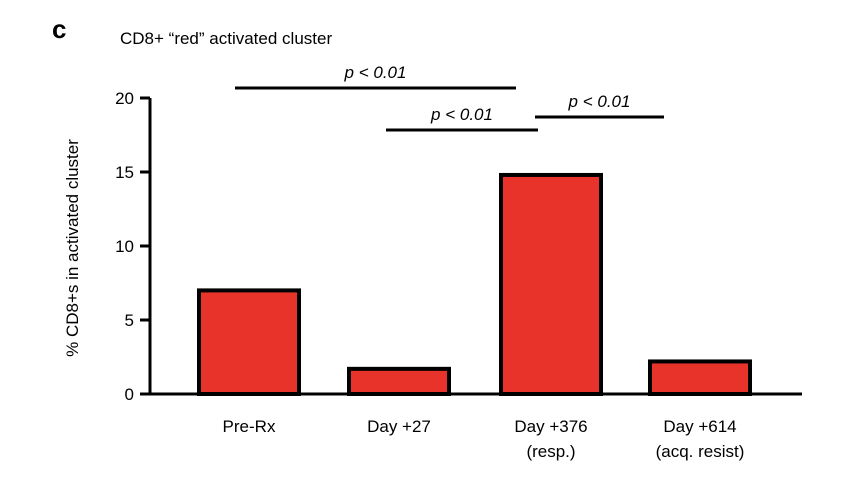 Image resolution: width=842 pixels, height=482 pixels. I want to click on y-tick-label-5: 5, so click(129, 320).